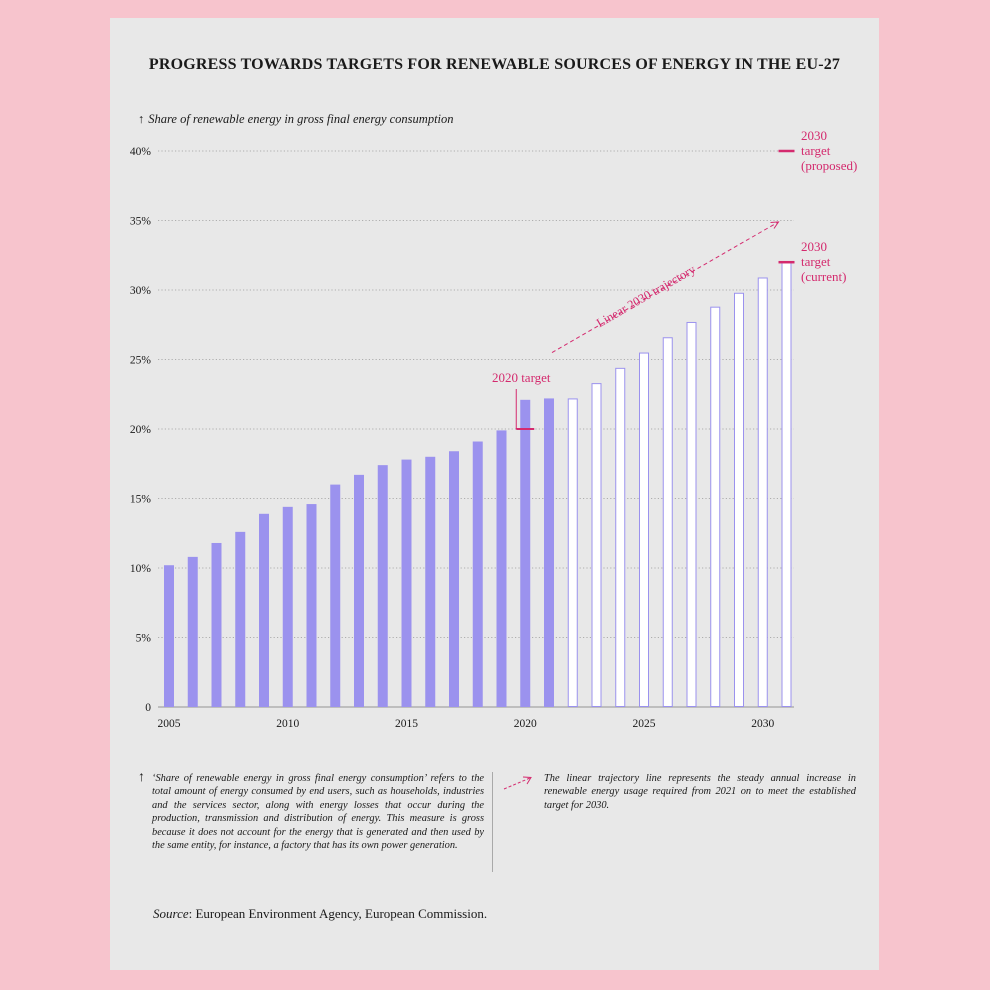 The height and width of the screenshot is (990, 990). What do you see at coordinates (762, 724) in the screenshot?
I see `x-tick-label: 2030` at bounding box center [762, 724].